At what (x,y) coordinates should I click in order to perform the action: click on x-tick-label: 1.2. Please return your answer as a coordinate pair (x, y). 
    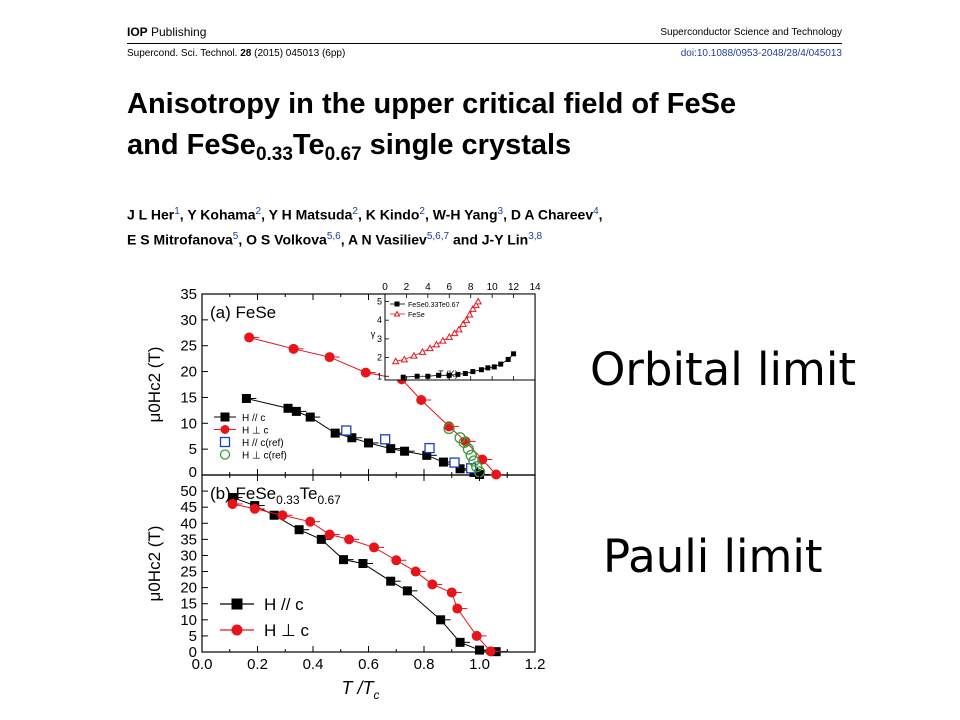
    Looking at the image, I should click on (535, 664).